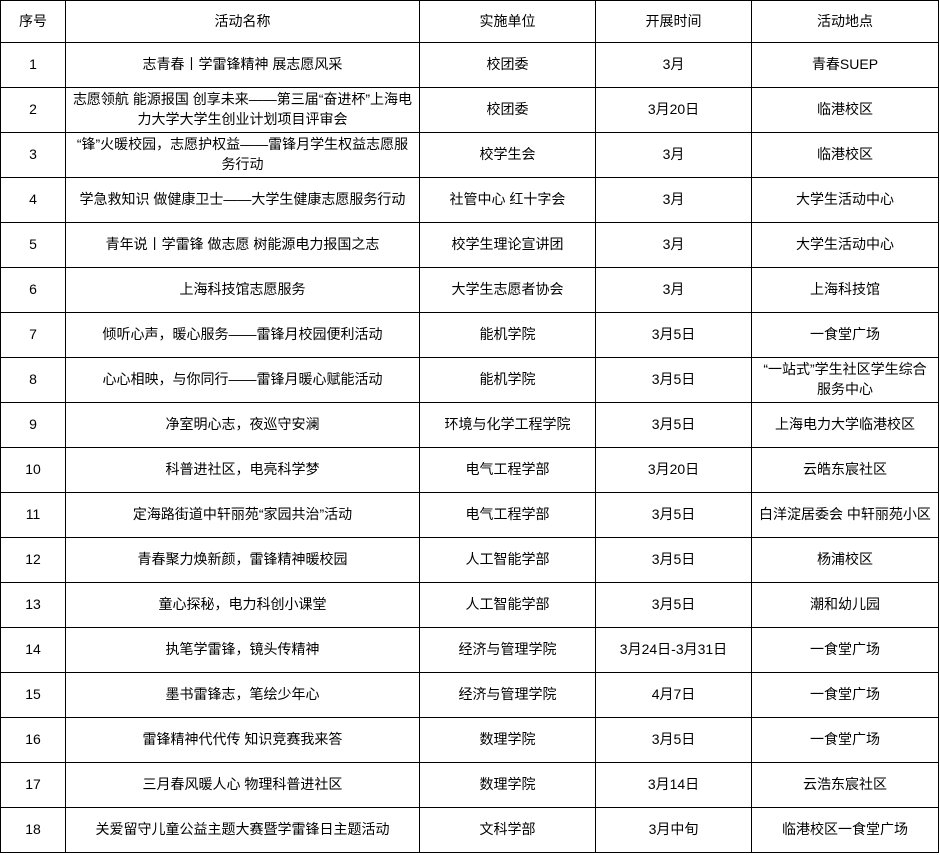  I want to click on table-header-row: 序号 活动名称 实施单位 开展时间 活动地点, so click(469, 21).